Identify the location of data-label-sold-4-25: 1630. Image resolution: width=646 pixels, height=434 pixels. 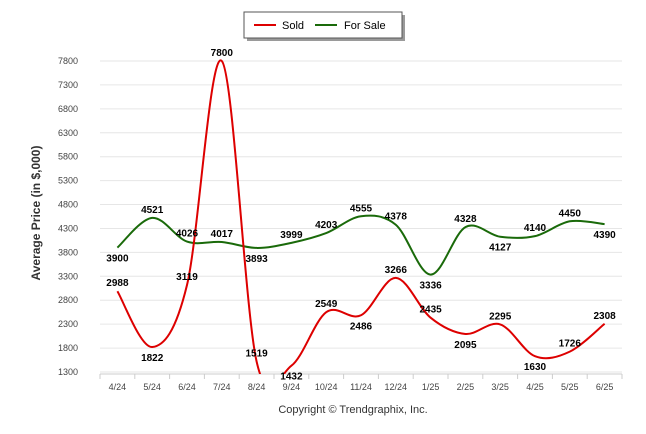
(535, 367).